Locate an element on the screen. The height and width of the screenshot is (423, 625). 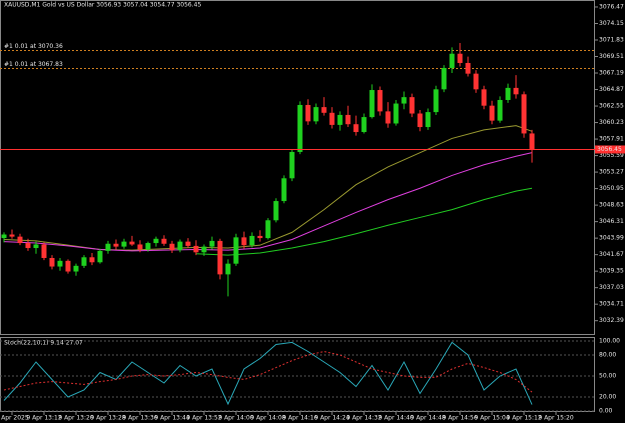
y-tick-label: 3071.83 is located at coordinates (611, 39).